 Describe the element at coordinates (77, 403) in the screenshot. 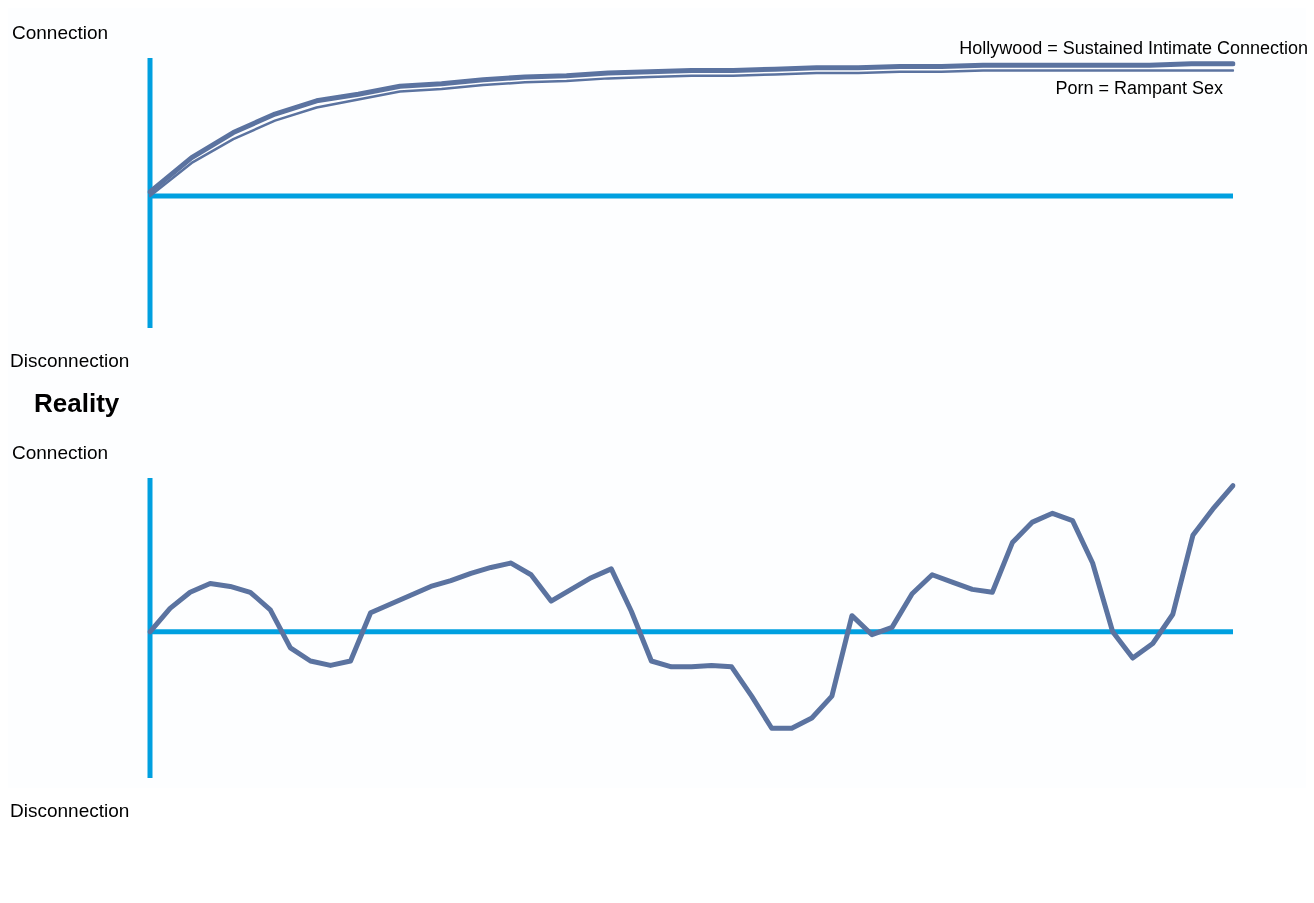

I see `chart-title: Reality` at that location.